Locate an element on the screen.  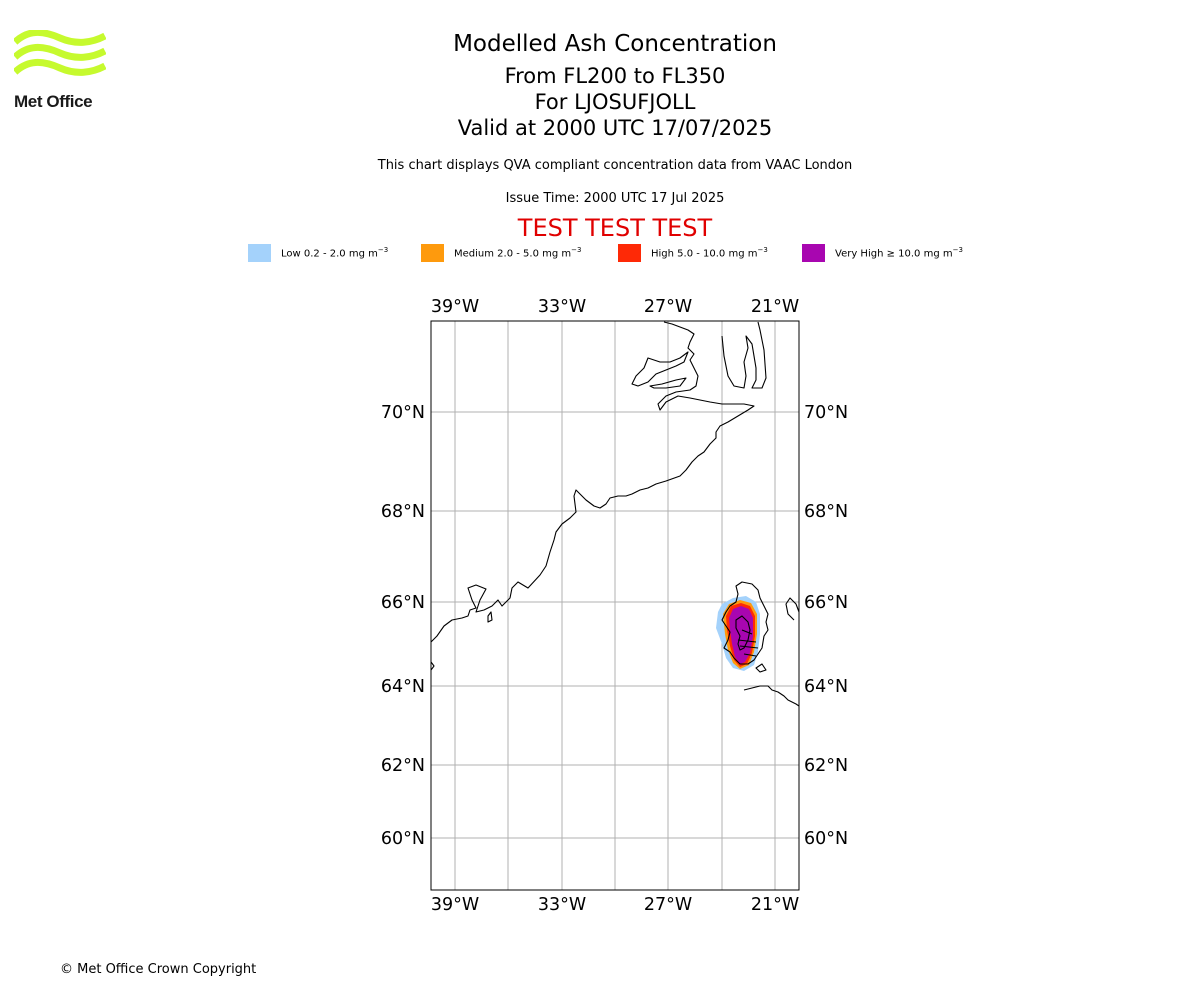
legend-item-high: High 5.0 - 10.0 mg m−3 is located at coordinates (693, 253).